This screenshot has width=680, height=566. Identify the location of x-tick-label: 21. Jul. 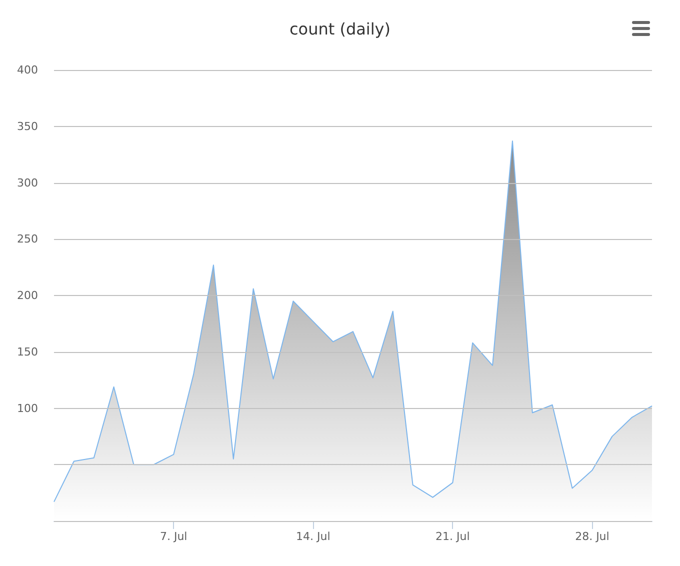
(453, 536).